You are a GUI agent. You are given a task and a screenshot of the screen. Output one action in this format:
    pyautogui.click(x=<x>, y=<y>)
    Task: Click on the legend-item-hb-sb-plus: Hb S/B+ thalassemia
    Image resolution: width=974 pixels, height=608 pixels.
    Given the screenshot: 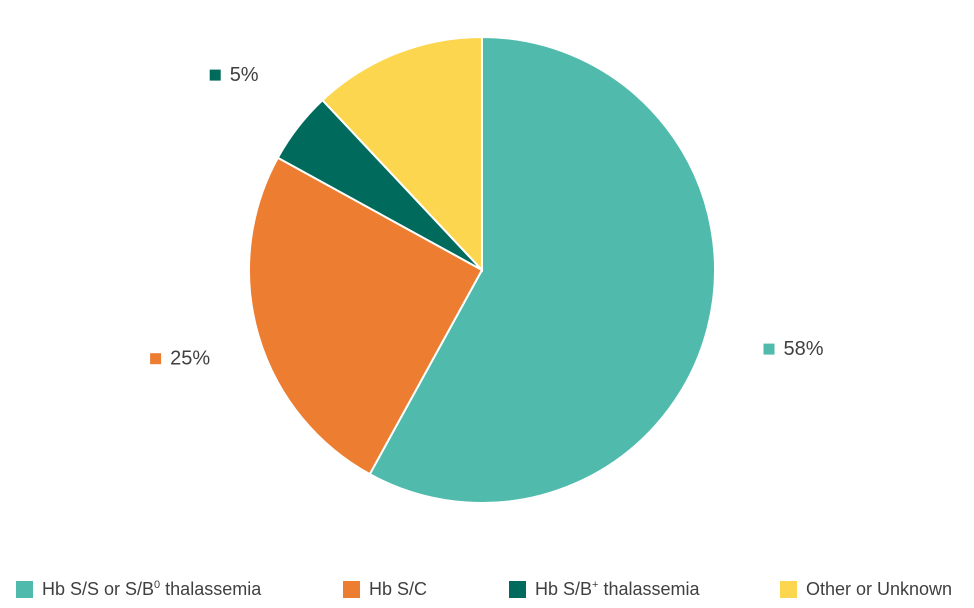 What is the action you would take?
    pyautogui.click(x=604, y=589)
    